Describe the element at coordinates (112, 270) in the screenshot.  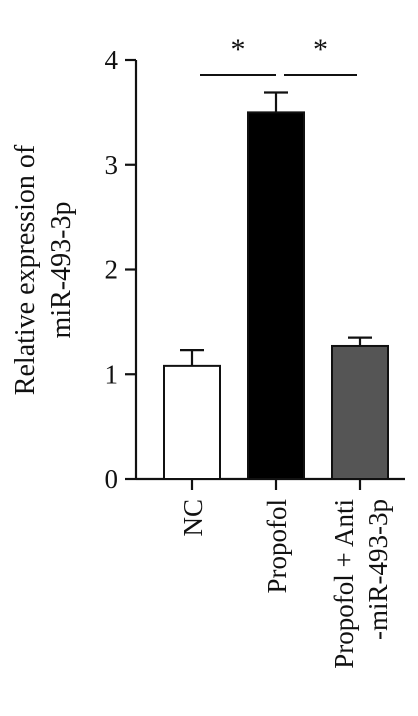
I see `y-tick-label: 2` at that location.